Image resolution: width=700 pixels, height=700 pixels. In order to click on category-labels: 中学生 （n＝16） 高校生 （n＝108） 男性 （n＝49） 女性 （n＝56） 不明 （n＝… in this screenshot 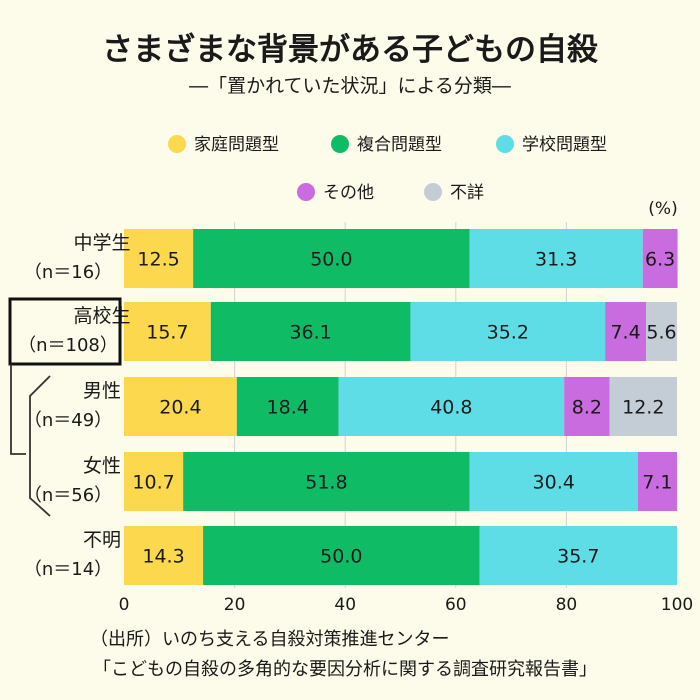, I will do `click(69, 406)`.